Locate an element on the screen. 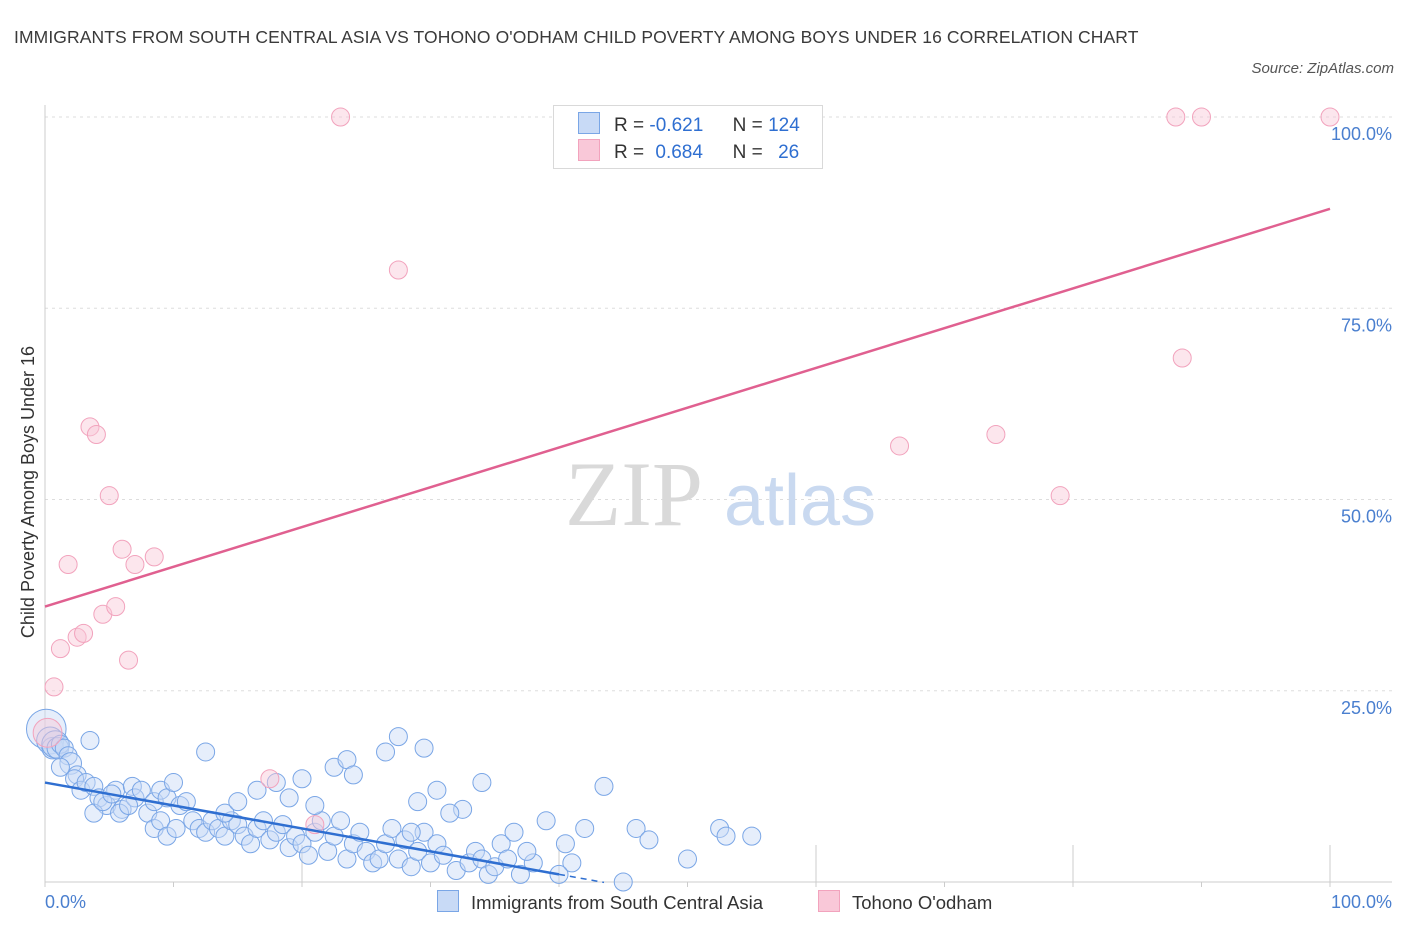 The width and height of the screenshot is (1406, 930). legend-r-value-blue: -0.621 is located at coordinates (676, 125).